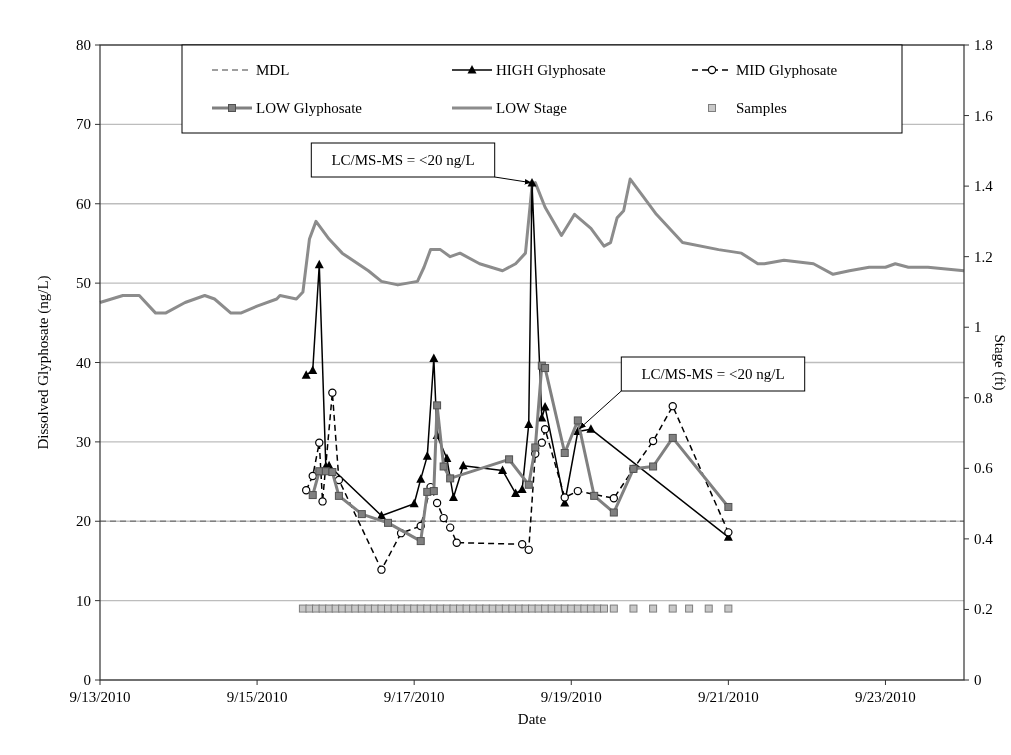  Describe the element at coordinates (983, 609) in the screenshot. I see `y2-tick-label: 0.2` at that location.